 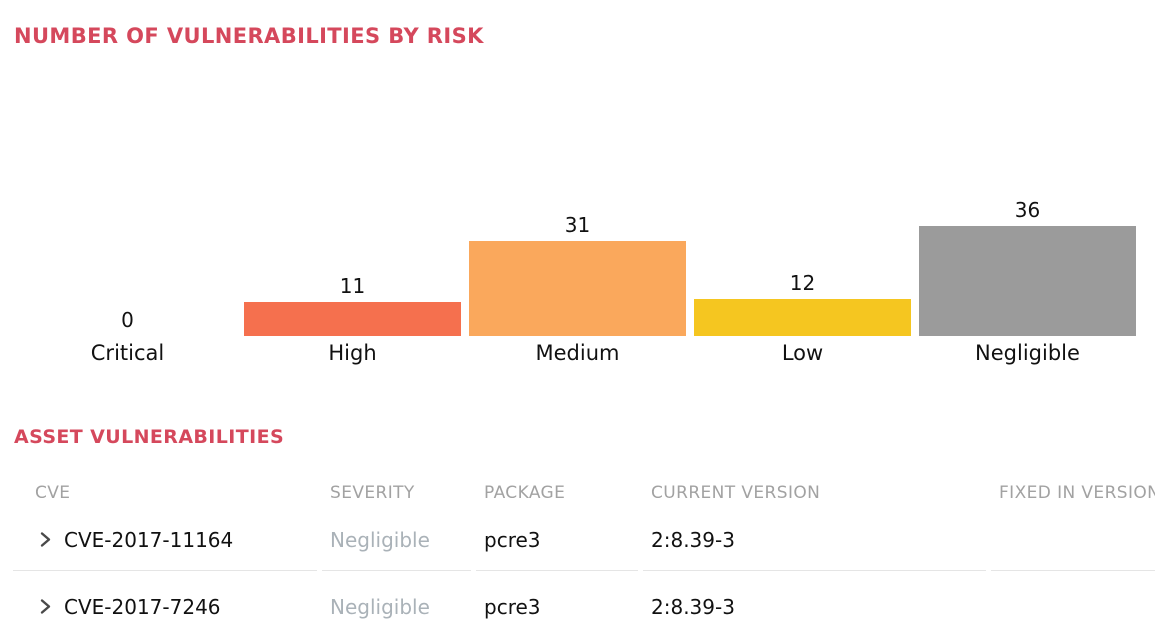 I want to click on column-header-current-version: CURRENT VERSION, so click(x=736, y=493).